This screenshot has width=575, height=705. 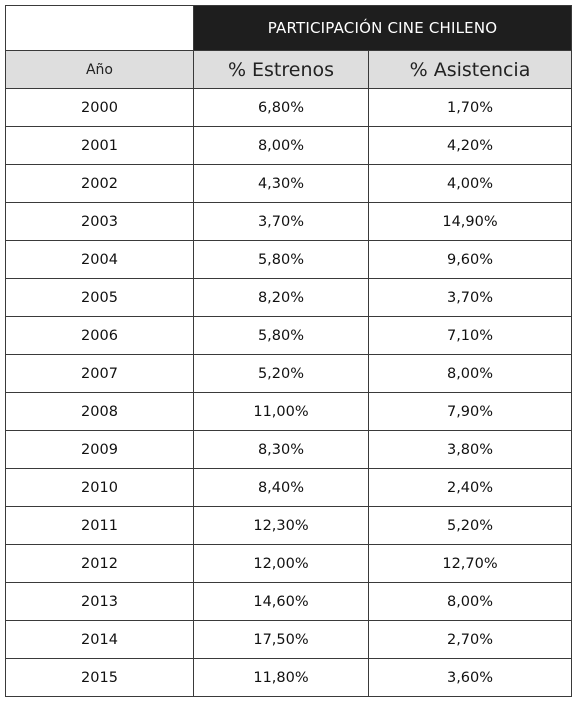 I want to click on table-header-row: Año % Estrenos % Asistencia, so click(x=289, y=69).